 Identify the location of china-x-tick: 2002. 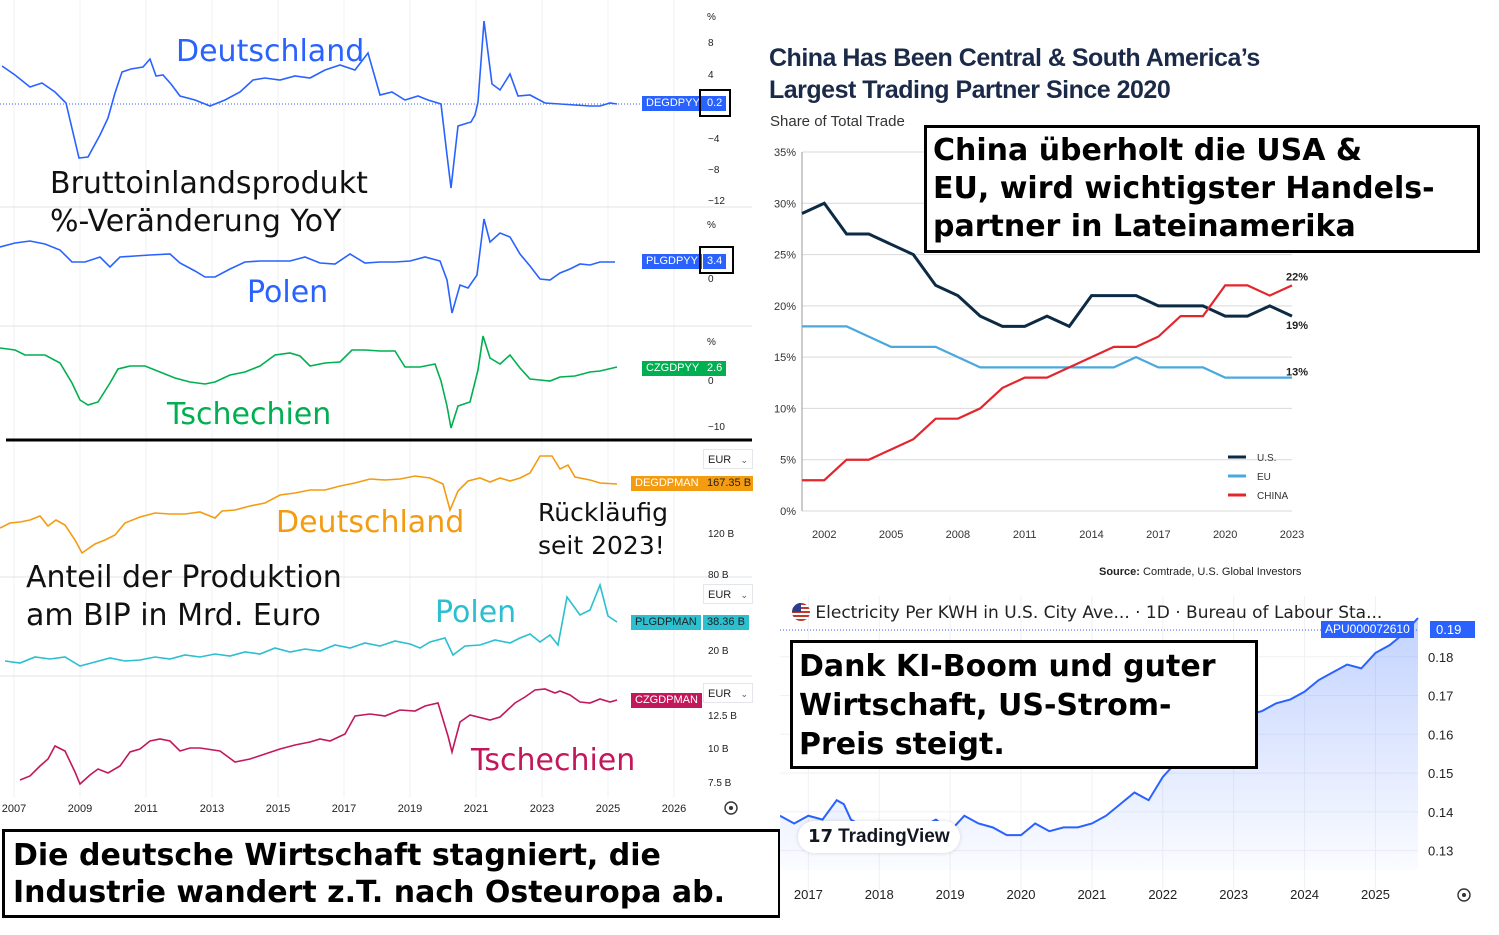
(824, 535).